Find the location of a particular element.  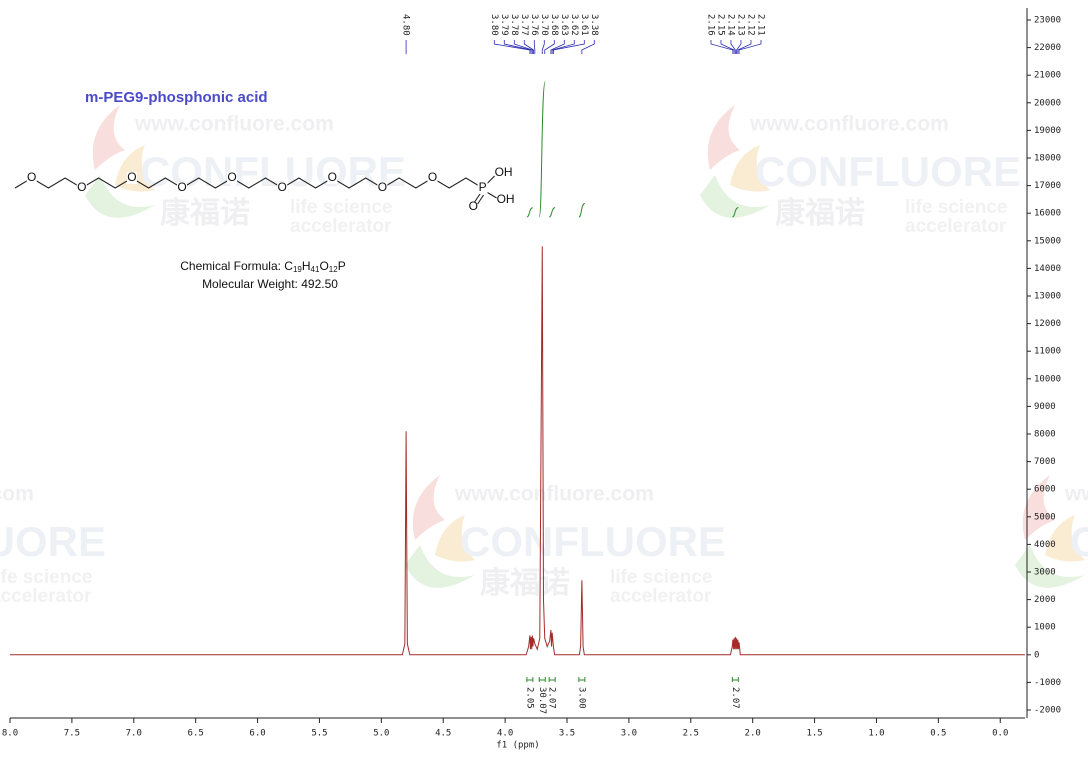

peak-label: 3.77 is located at coordinates (524, 25).